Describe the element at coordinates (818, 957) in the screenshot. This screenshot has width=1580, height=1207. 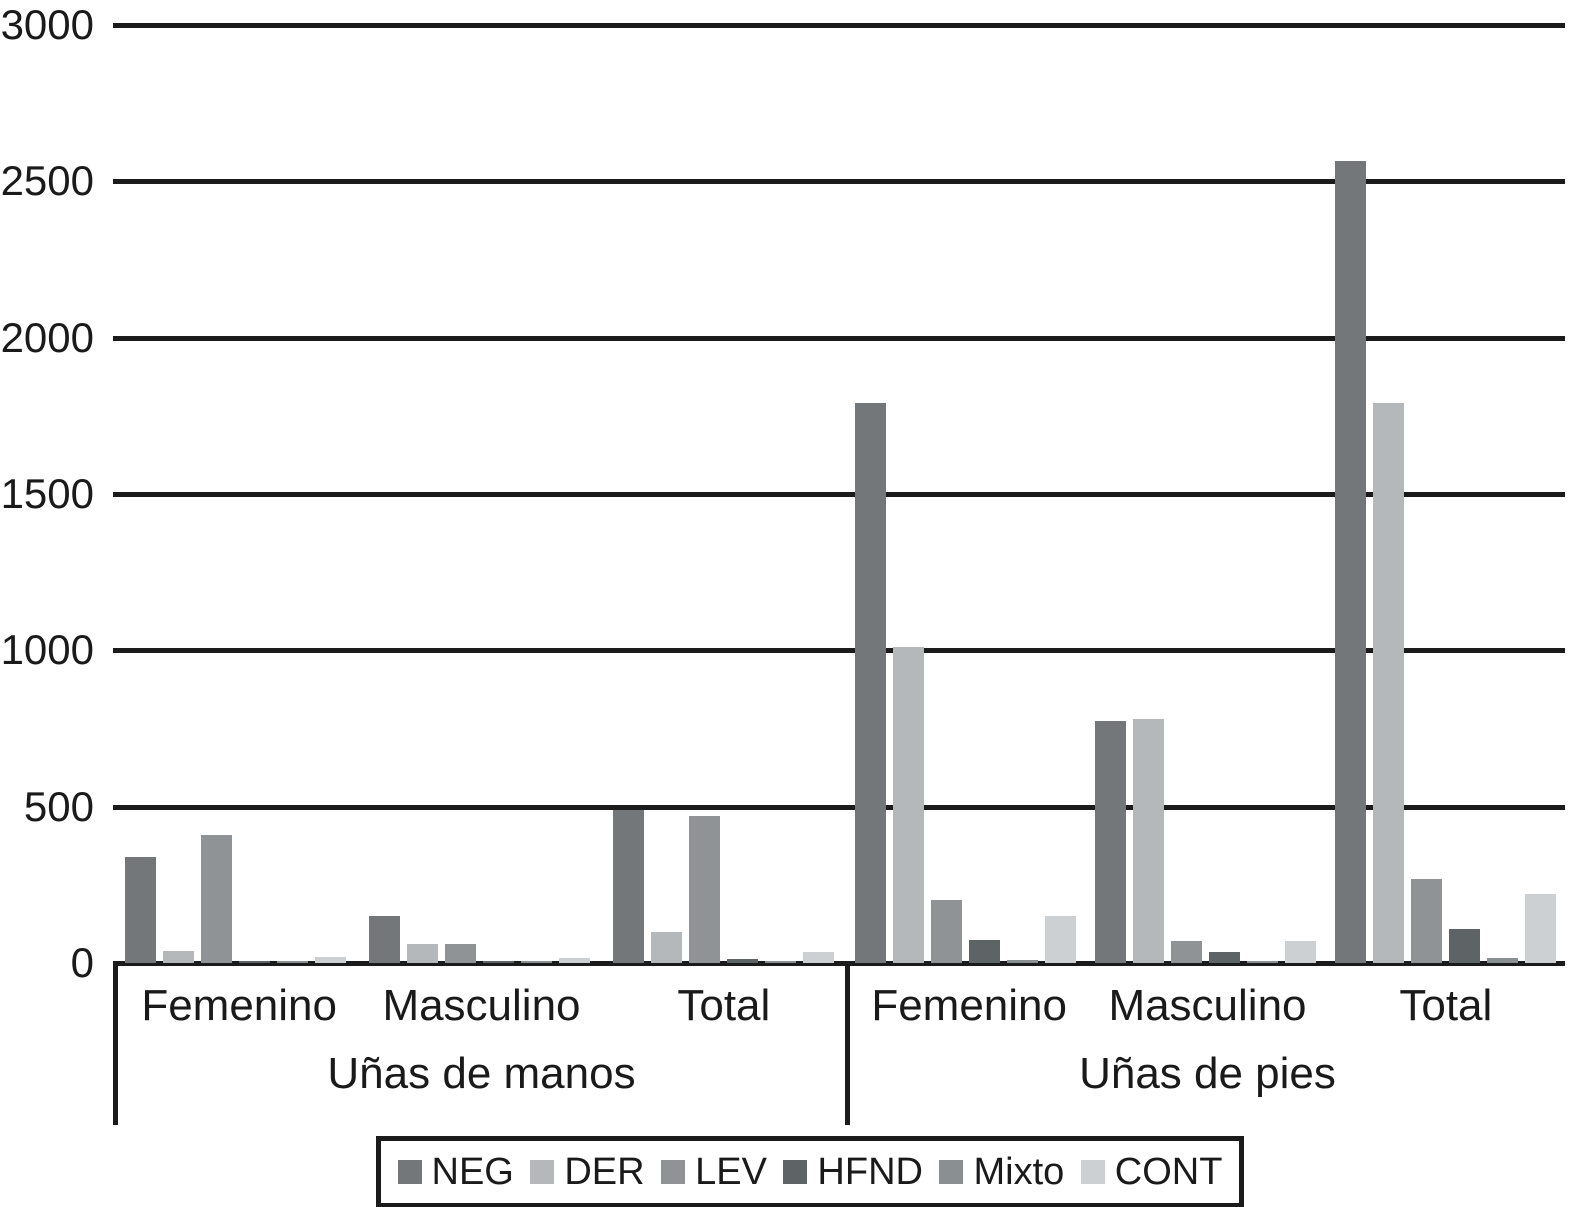
I see `bar-cont-total-manos` at that location.